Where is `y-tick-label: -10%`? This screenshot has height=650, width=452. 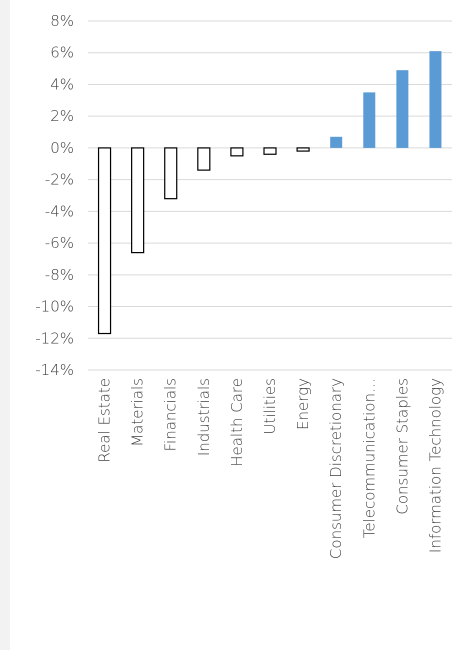 y-tick-label: -10% is located at coordinates (54, 307).